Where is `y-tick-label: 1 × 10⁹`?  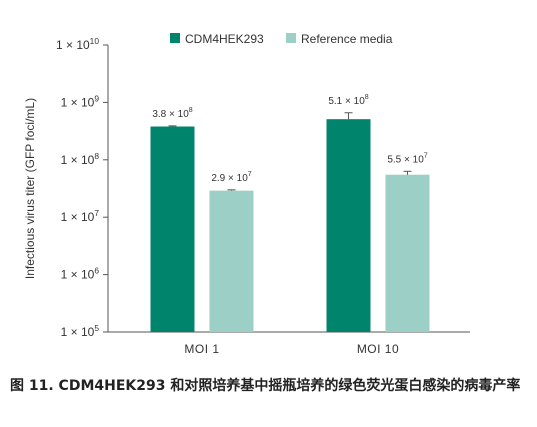
y-tick-label: 1 × 10⁹ is located at coordinates (80, 101).